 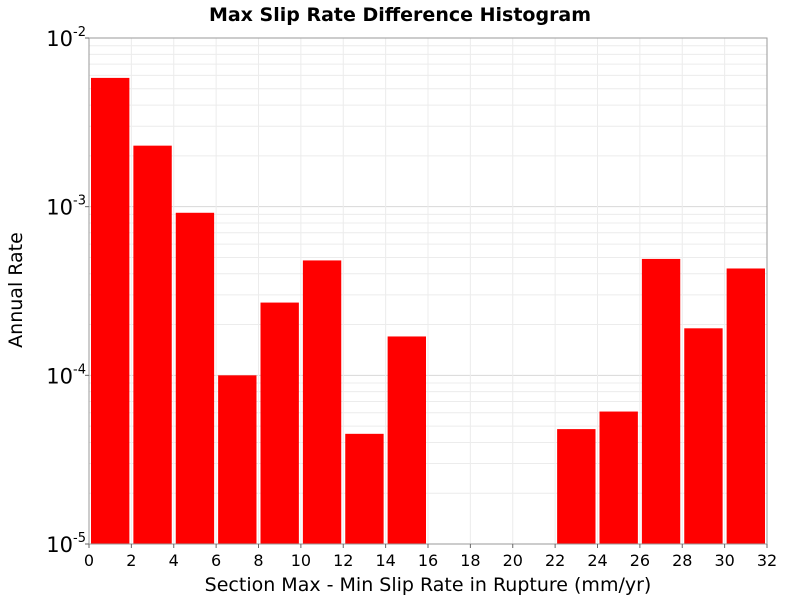 I want to click on y-axis-ticks: 10⁻² 10⁻³ 10⁻⁴ 10⁻⁵, so click(x=67, y=291).